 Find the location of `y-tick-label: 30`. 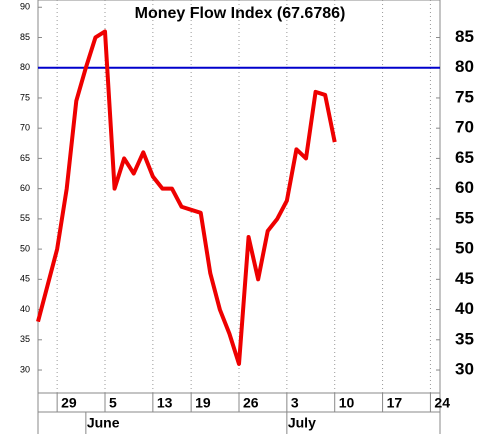

y-tick-label: 30 is located at coordinates (25, 369).